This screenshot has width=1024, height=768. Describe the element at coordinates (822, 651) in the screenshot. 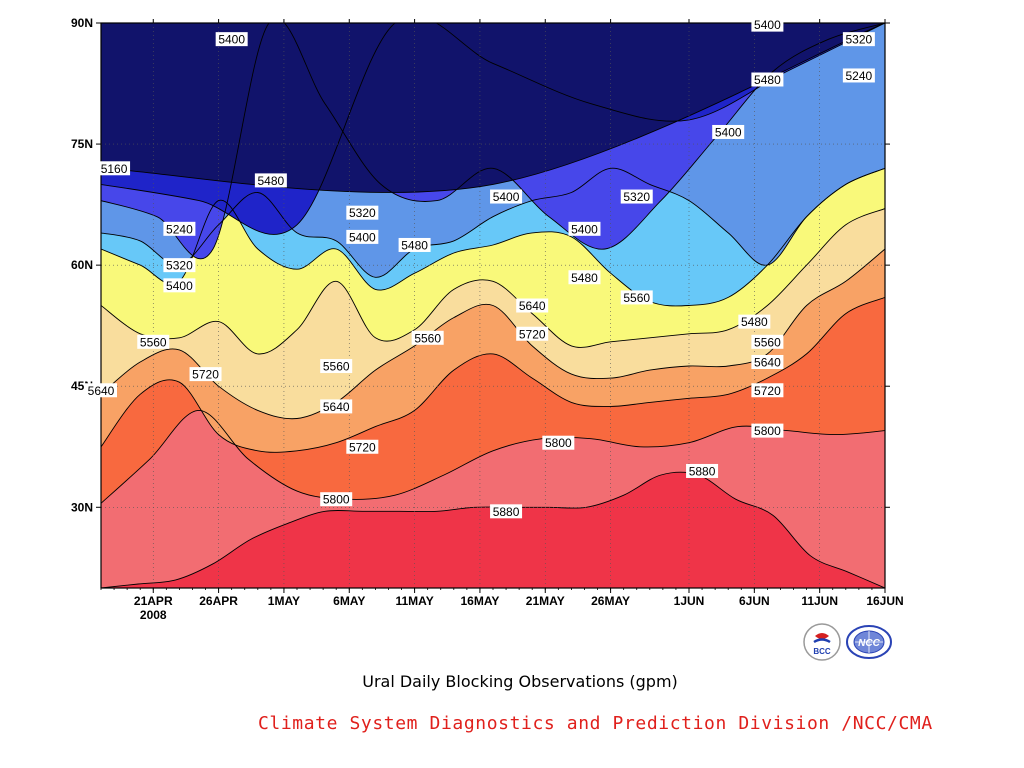

I see `bcc-logo-text: BCC` at that location.